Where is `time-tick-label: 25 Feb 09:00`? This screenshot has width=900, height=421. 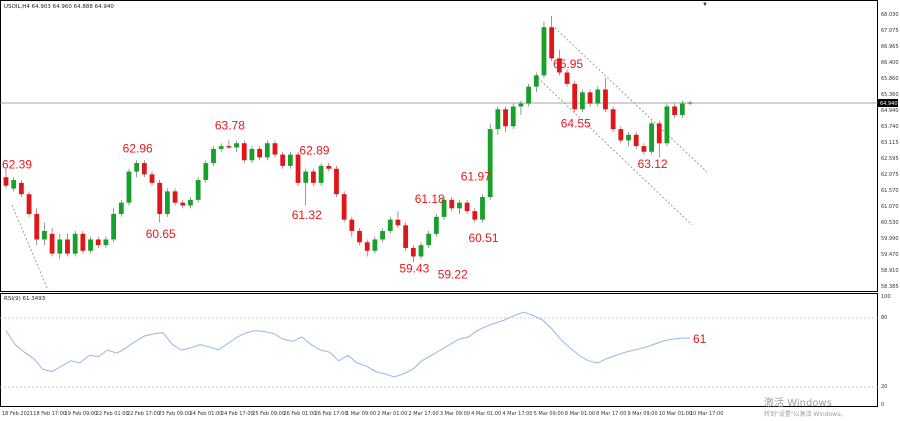 time-tick-label: 25 Feb 09:00 is located at coordinates (268, 414).